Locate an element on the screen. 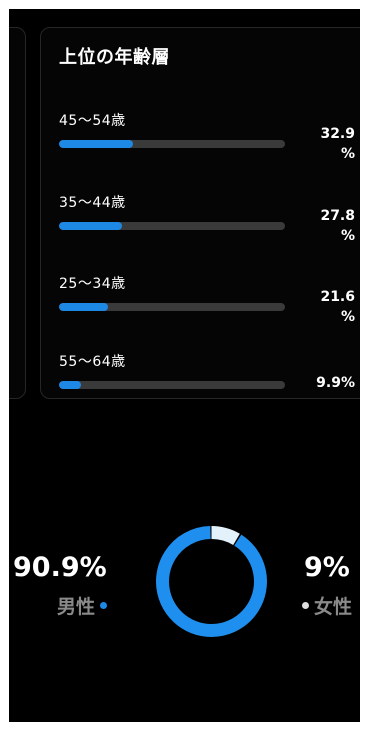  age-percentage: 21.6 % is located at coordinates (337, 307).